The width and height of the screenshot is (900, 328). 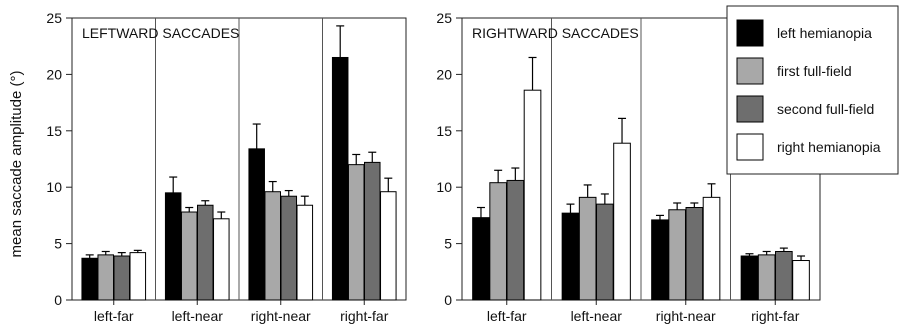 What do you see at coordinates (814, 71) in the screenshot?
I see `legend-label: first full-field` at bounding box center [814, 71].